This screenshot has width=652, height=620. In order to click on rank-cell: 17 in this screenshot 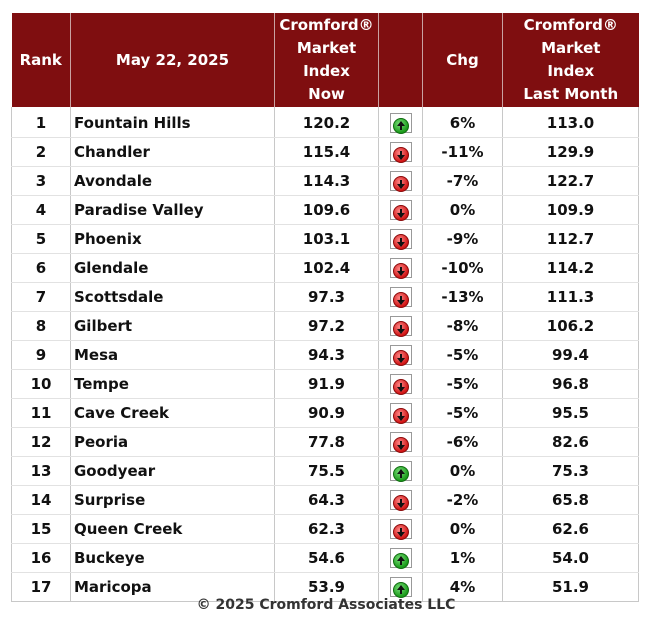, I will do `click(41, 587)`.